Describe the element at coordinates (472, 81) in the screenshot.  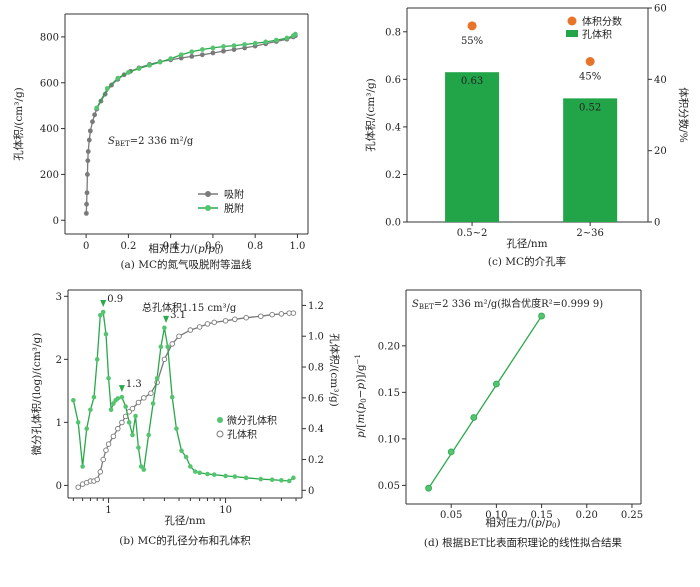
I see `panel-c-bar-label: 0.63` at that location.